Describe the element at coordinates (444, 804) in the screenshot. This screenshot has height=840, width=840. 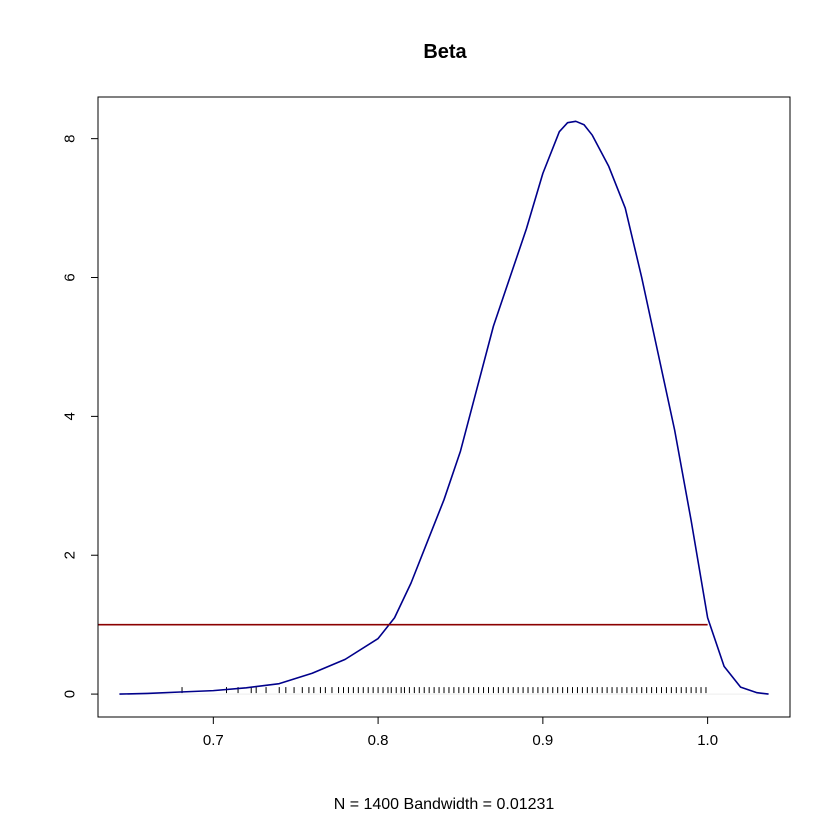
I see `x-axis-label: N = 1400 Bandwidth = 0.01231` at that location.